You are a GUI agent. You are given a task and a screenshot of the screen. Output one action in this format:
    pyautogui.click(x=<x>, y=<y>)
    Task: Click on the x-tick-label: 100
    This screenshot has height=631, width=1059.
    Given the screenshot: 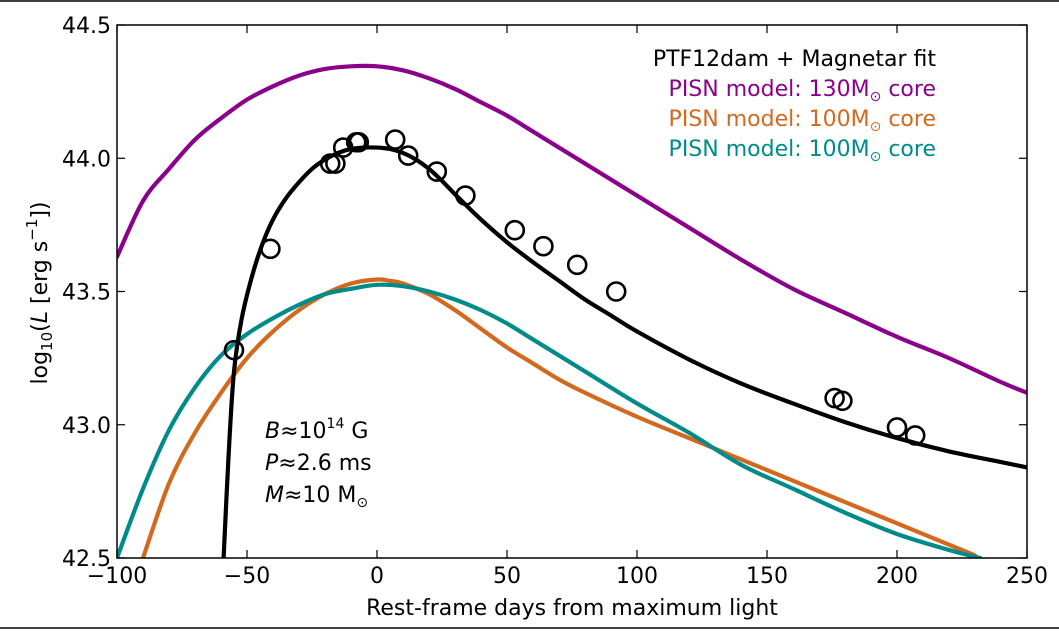 What is the action you would take?
    pyautogui.click(x=637, y=576)
    